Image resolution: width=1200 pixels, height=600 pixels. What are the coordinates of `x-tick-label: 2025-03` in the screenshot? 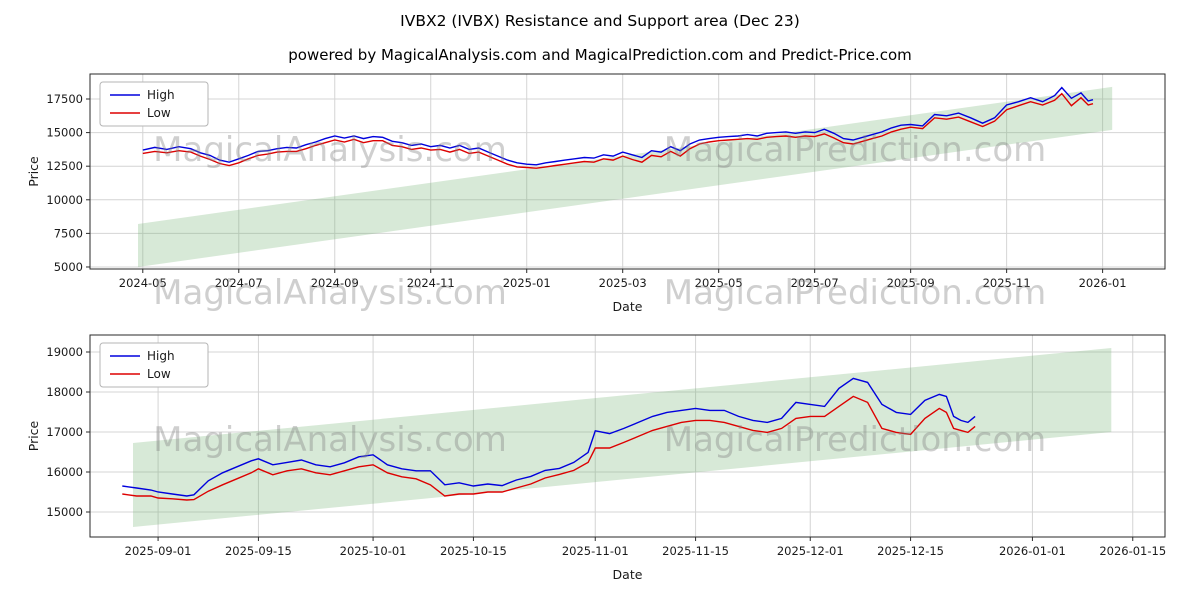 It's located at (623, 283).